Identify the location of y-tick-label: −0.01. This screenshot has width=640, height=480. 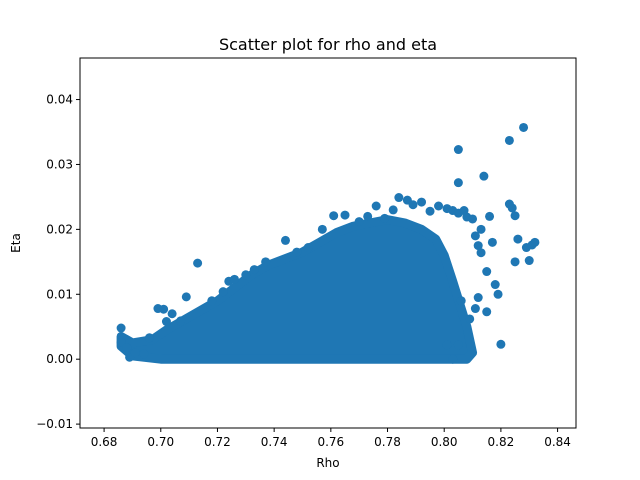
(54, 424).